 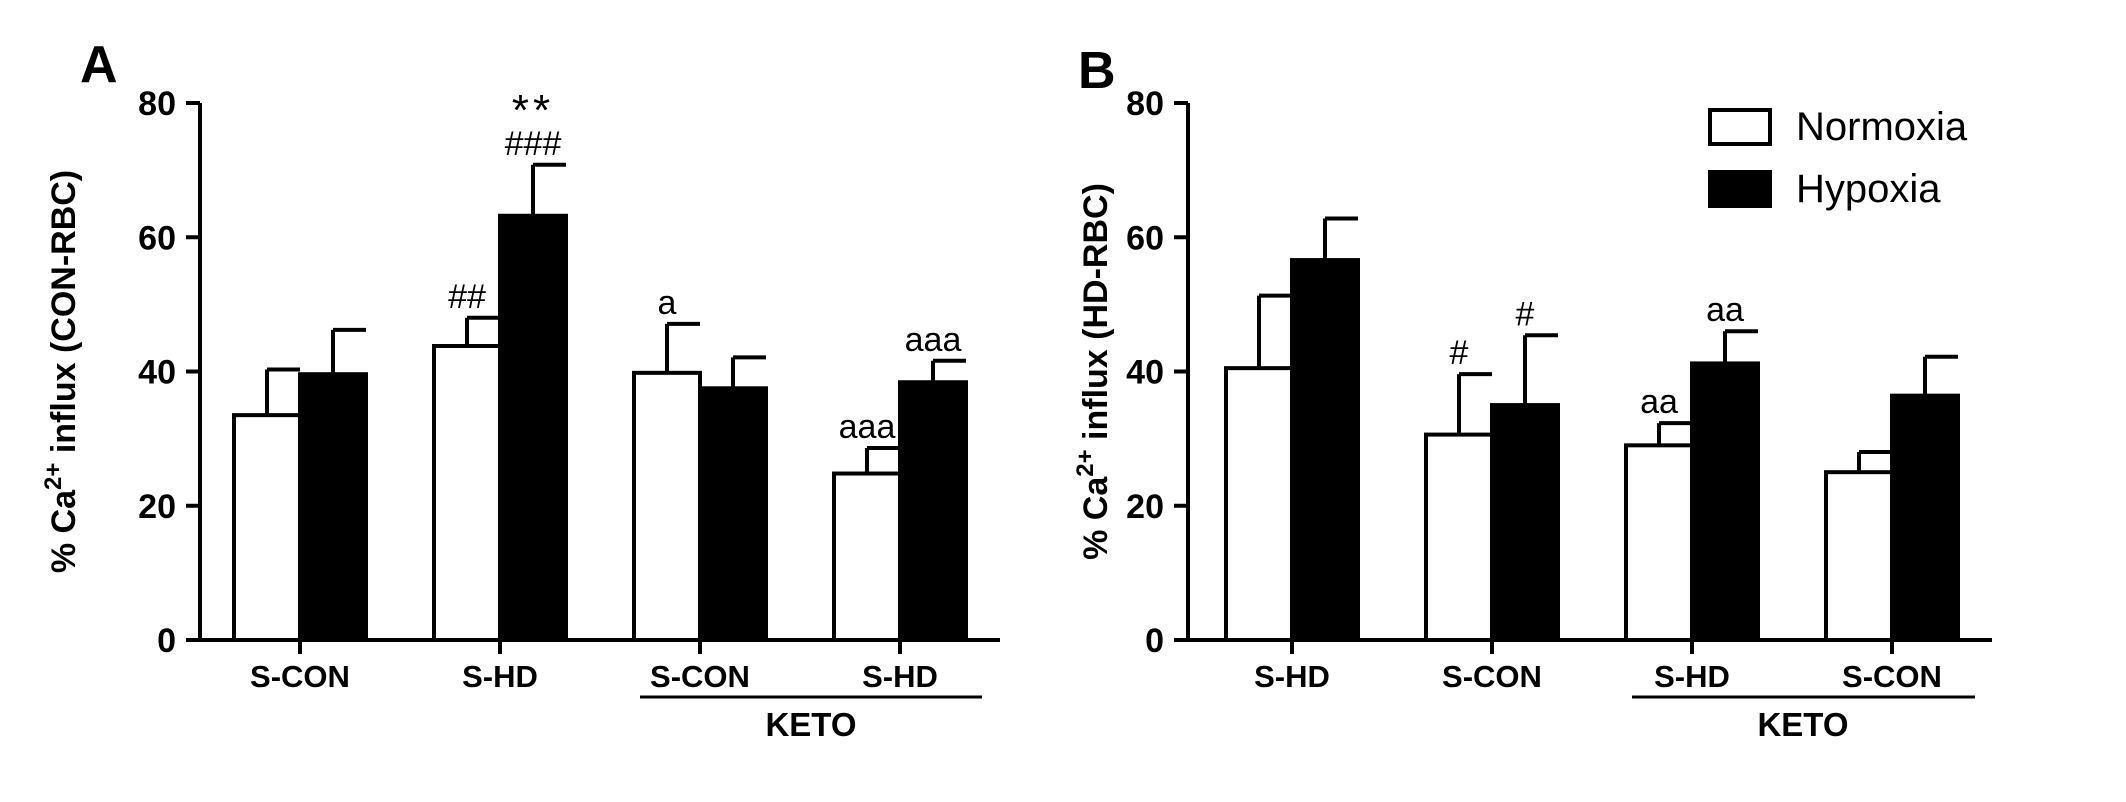 What do you see at coordinates (1097, 71) in the screenshot?
I see `panel-label: B` at bounding box center [1097, 71].